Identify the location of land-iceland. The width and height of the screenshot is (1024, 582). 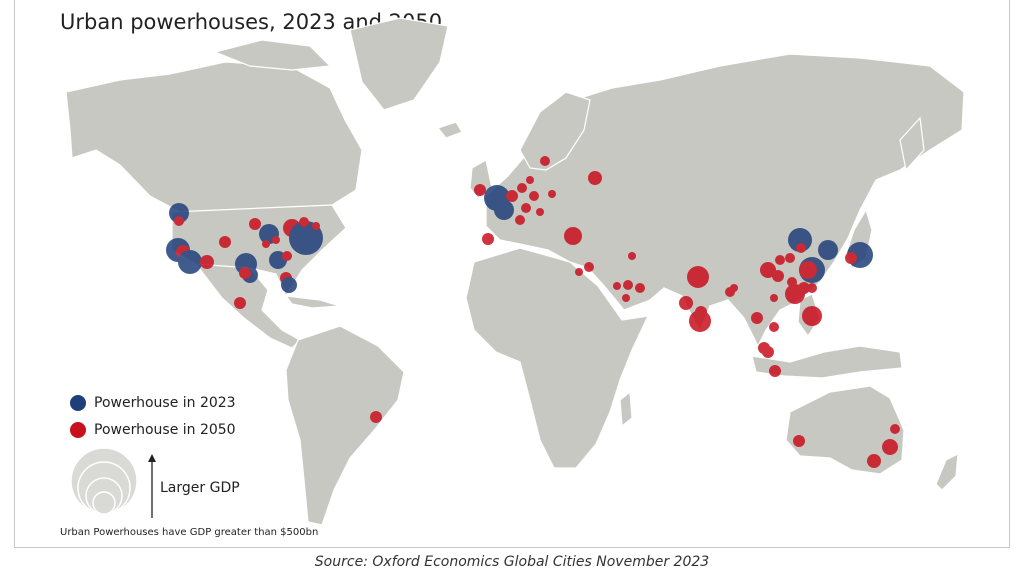
(449, 130).